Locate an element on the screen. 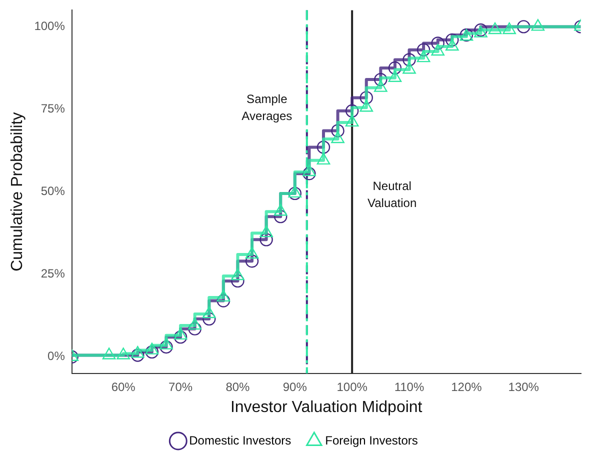 The width and height of the screenshot is (589, 461). ref-line-label: Sample Averages is located at coordinates (267, 108).